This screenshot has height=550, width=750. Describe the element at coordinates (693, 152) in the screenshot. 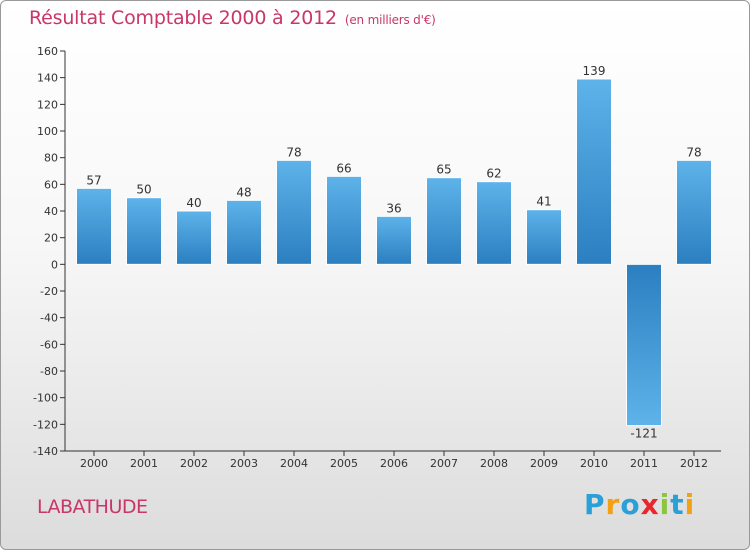

I see `value-label-2012: 78` at that location.